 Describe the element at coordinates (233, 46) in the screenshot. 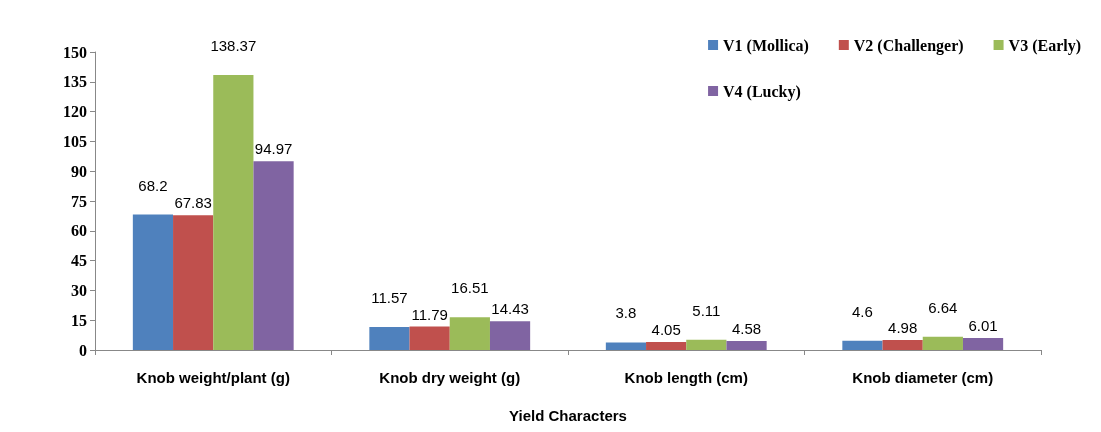

I see `data-label: 138.37` at that location.